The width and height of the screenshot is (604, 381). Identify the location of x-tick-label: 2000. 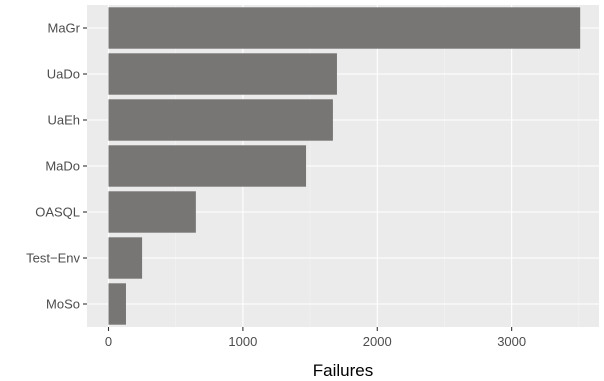
(377, 341).